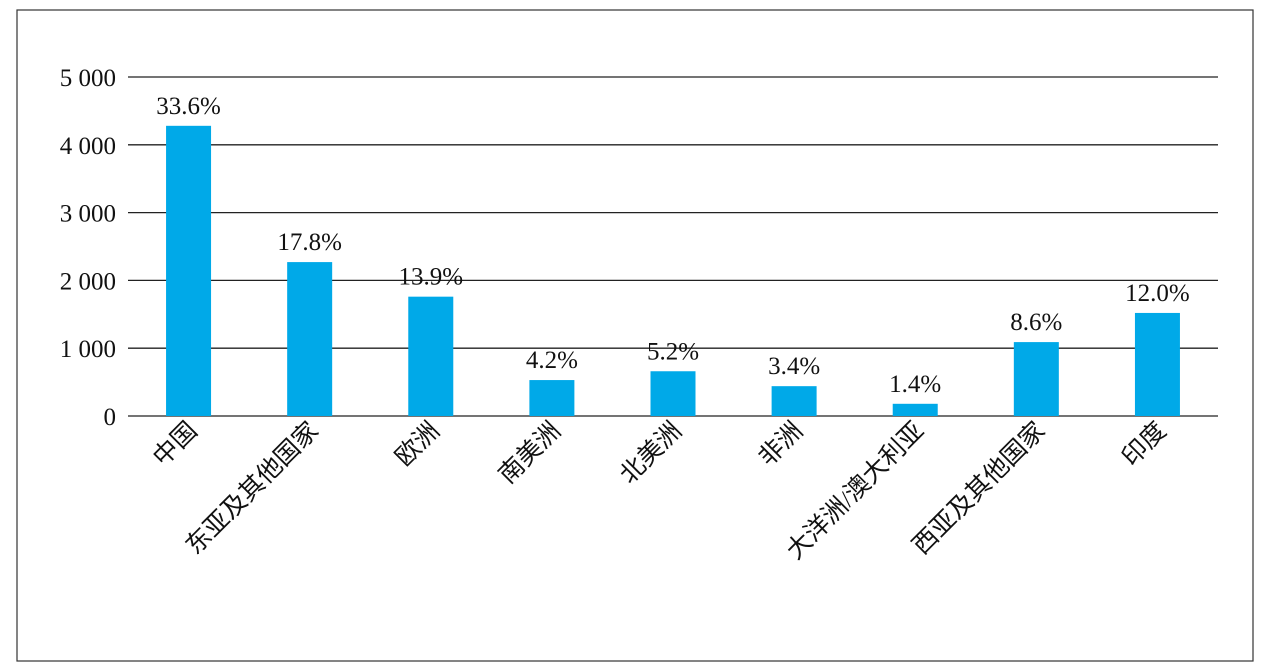  Describe the element at coordinates (673, 351) in the screenshot. I see `share-label: 5.2%` at that location.